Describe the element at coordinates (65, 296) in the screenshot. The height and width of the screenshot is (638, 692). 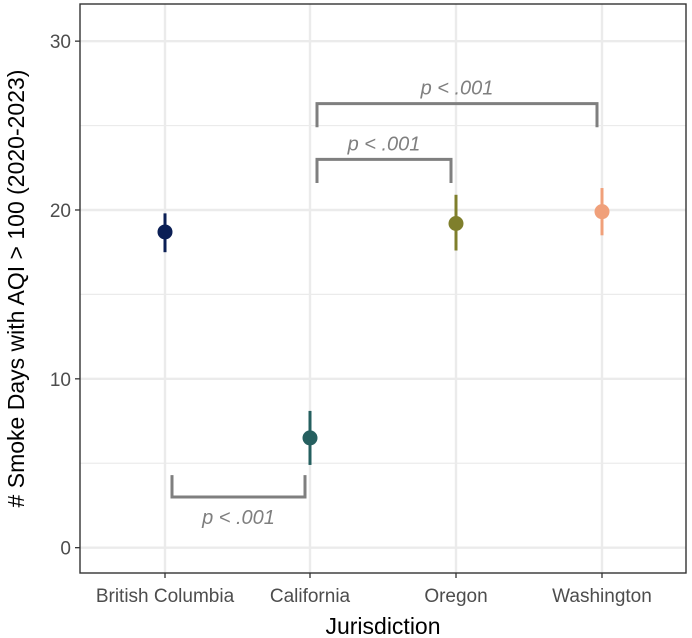
I see `y-axis: 0 10 20 30` at that location.